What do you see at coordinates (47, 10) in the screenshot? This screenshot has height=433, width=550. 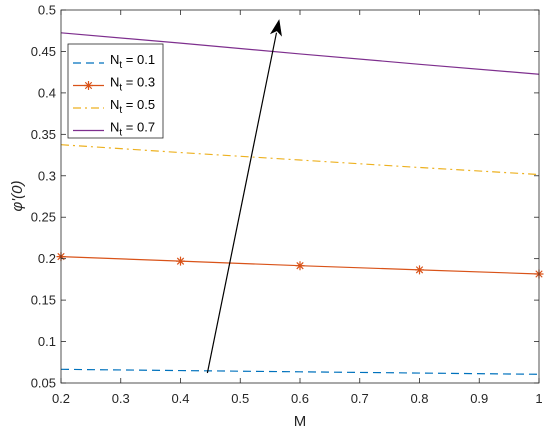 I see `y-tick-label: 0.5` at bounding box center [47, 10].